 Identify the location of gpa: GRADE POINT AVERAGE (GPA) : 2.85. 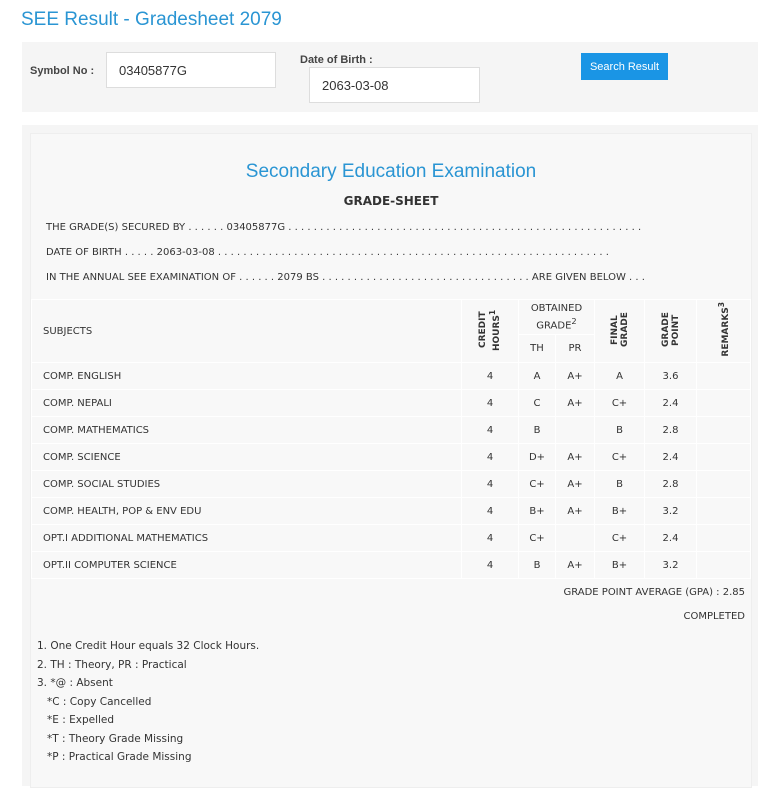
(654, 592).